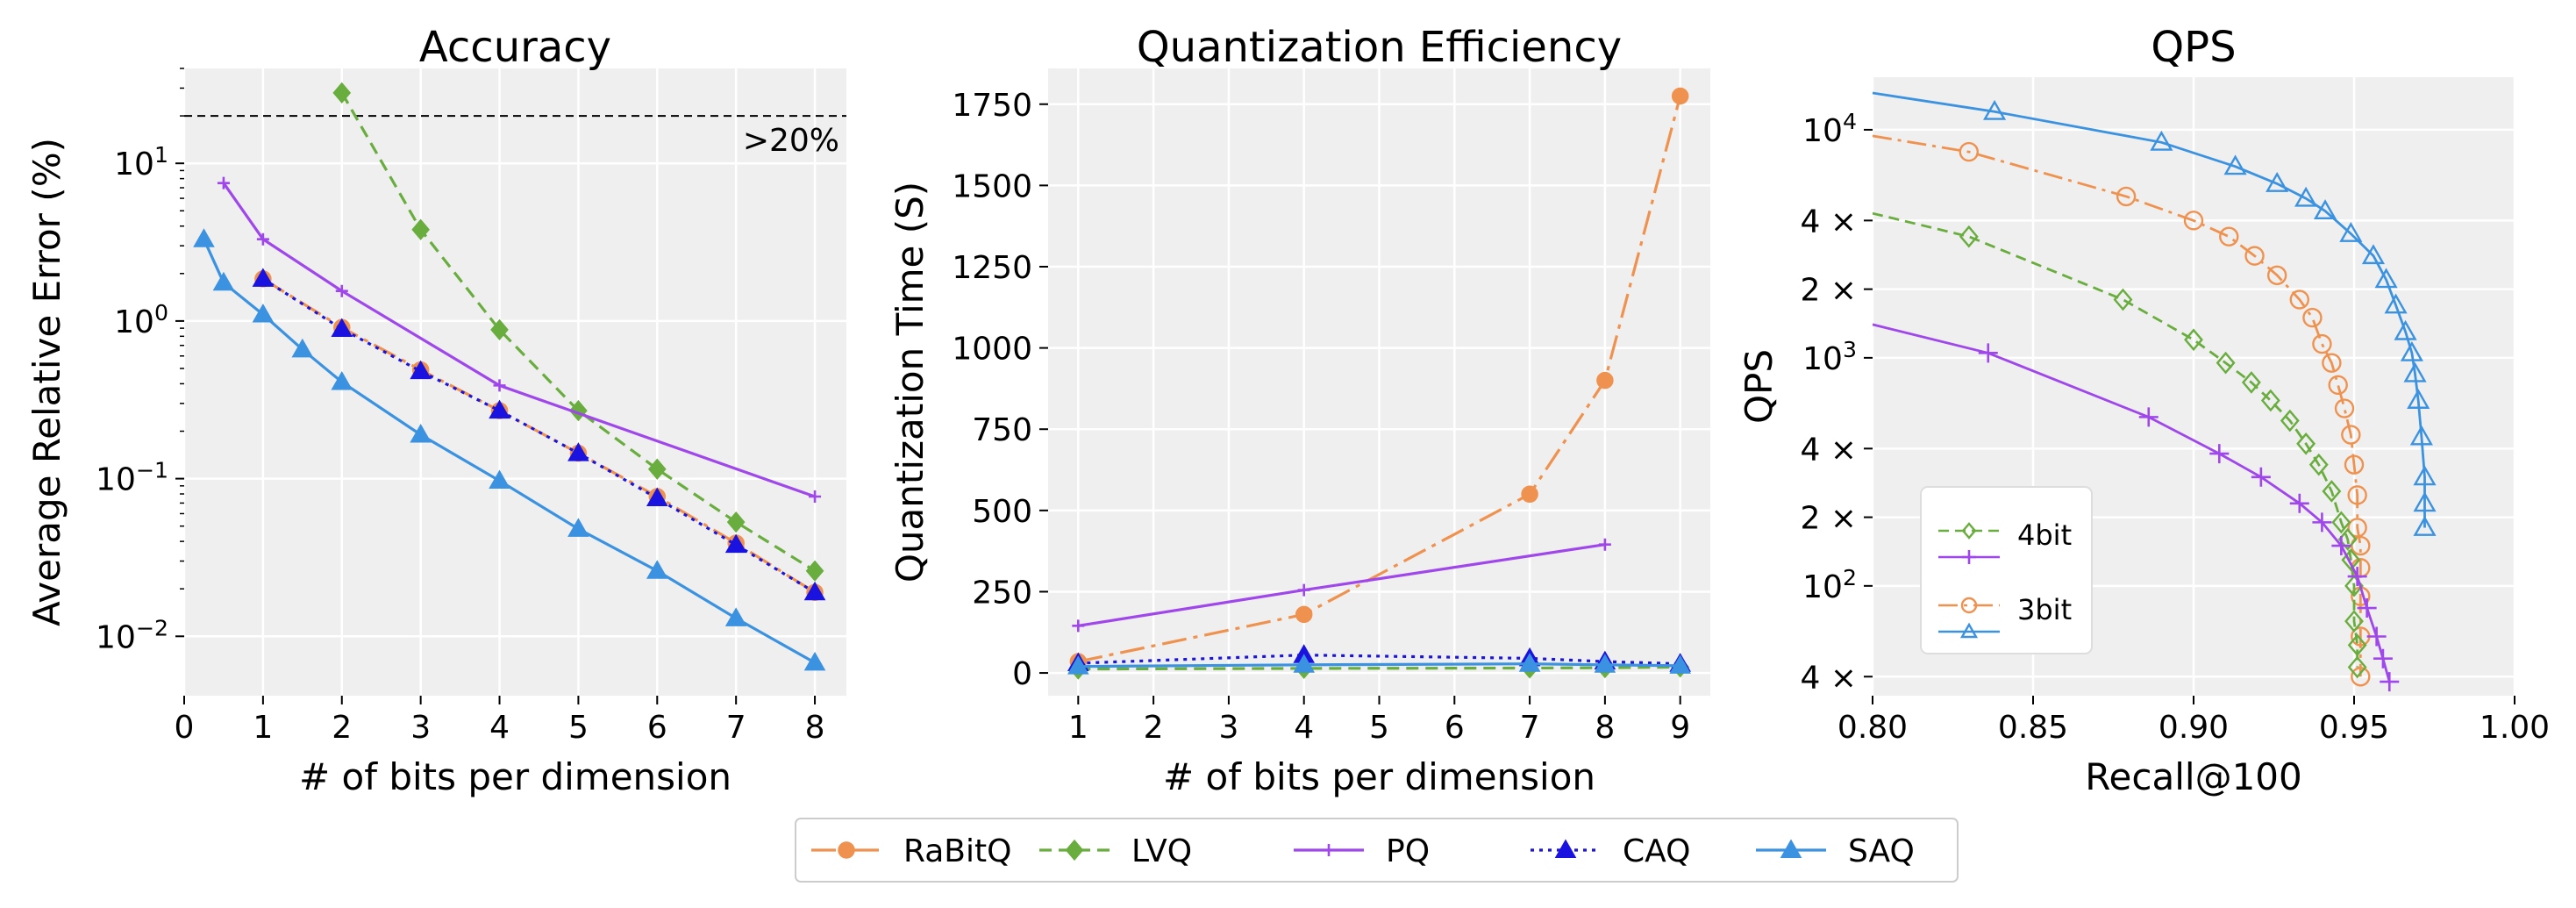 This screenshot has height=908, width=2576. What do you see at coordinates (1530, 728) in the screenshot?
I see `x-tick-label: 7` at bounding box center [1530, 728].